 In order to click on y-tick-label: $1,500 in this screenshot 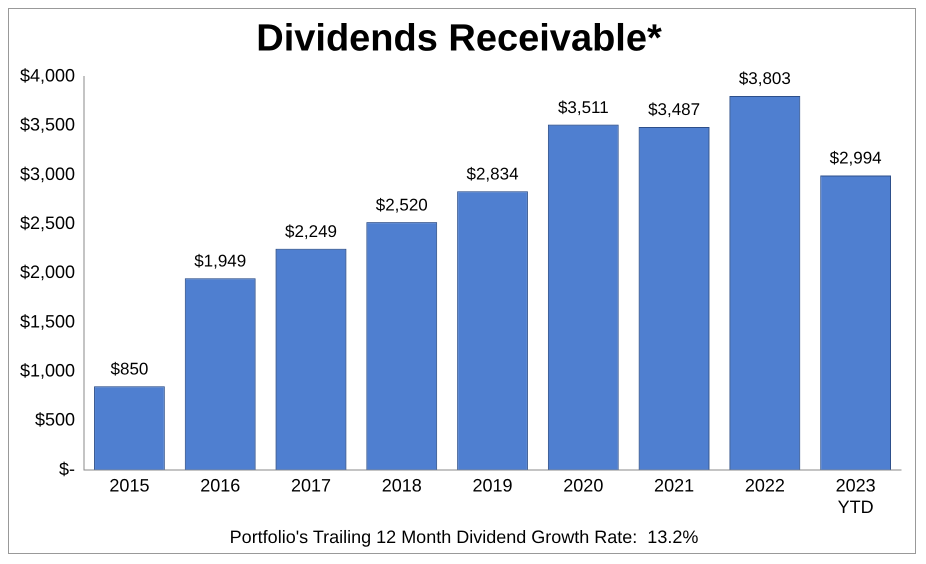, I will do `click(48, 321)`.